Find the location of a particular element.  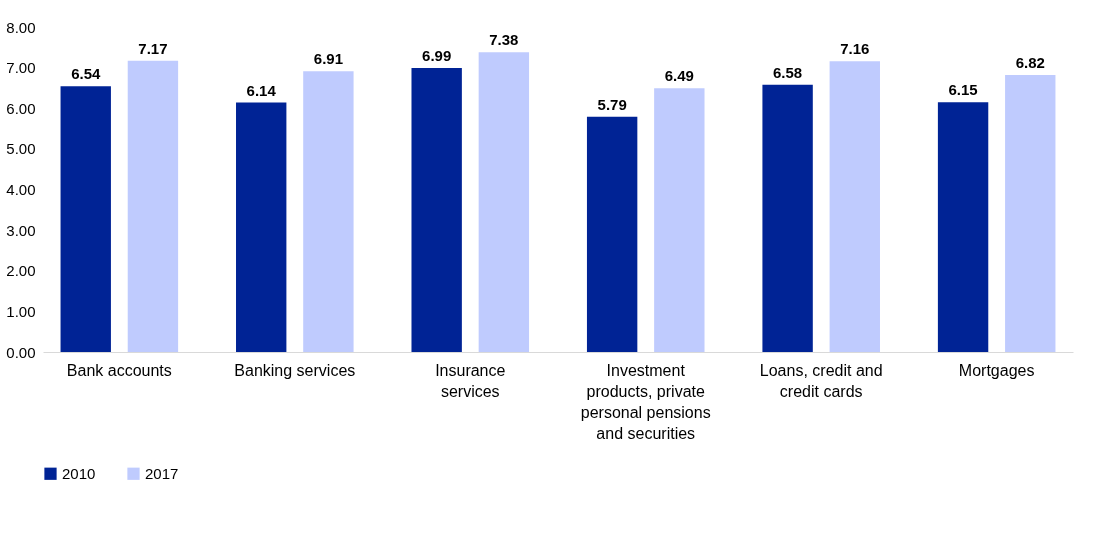

y-tick-label: 4.00 is located at coordinates (21, 189).